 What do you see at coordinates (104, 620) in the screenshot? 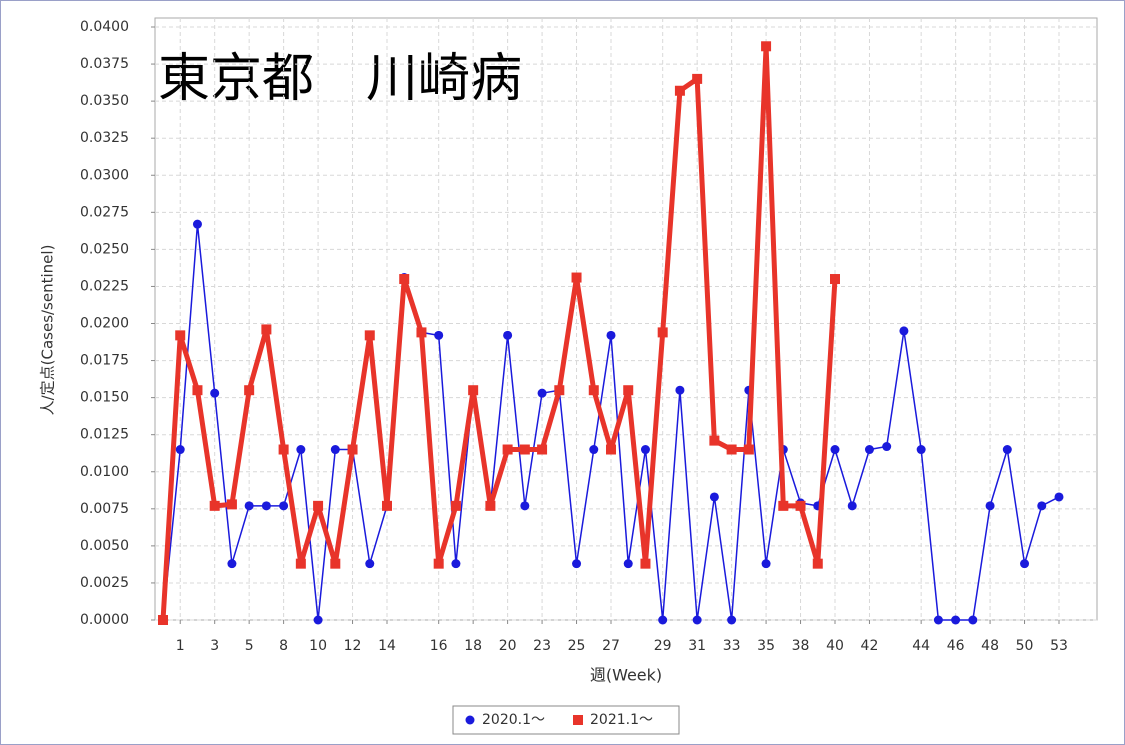
I see `y-tick-label: 0.0000` at bounding box center [104, 620].